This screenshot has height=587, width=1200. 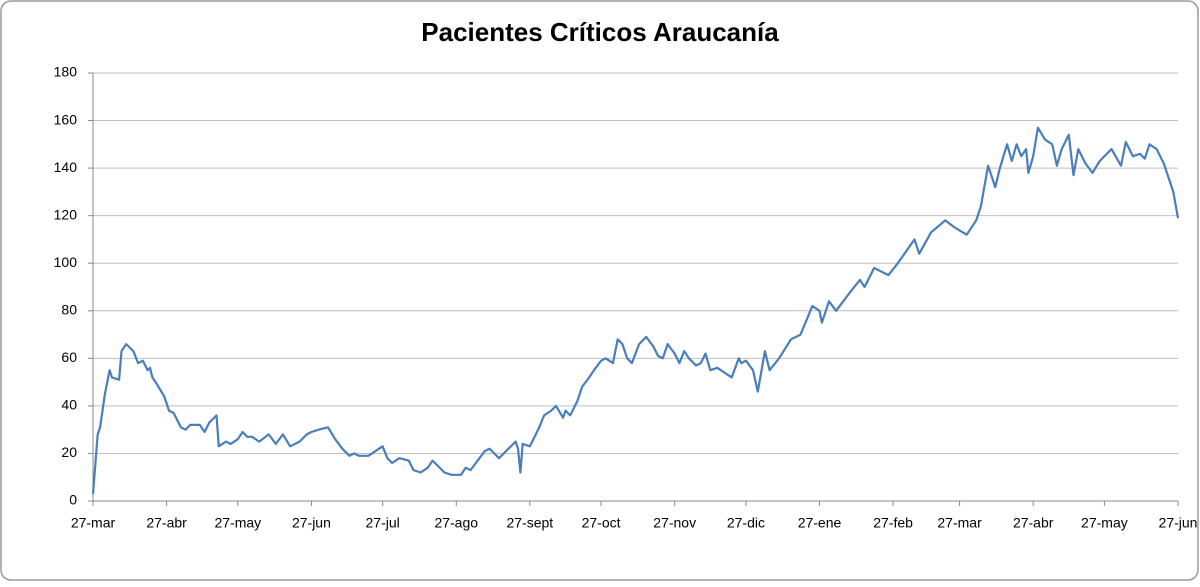 I want to click on x-tick-label: 27-nov, so click(x=674, y=523).